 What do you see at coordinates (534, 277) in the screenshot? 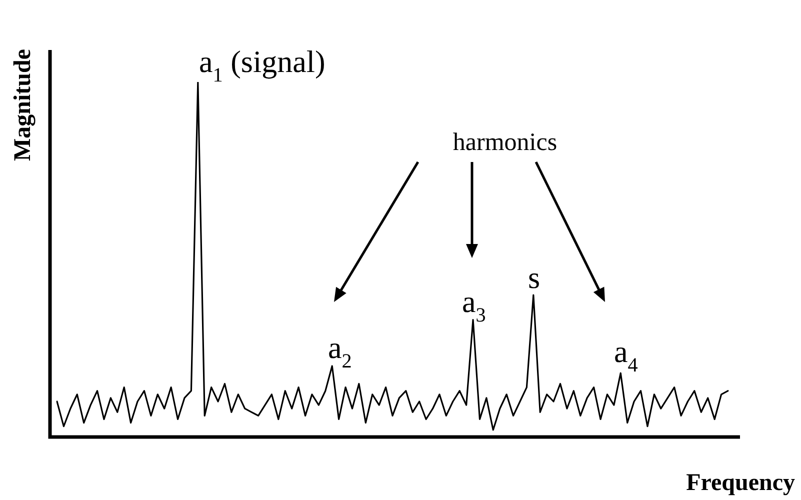
I see `annotation: s` at bounding box center [534, 277].